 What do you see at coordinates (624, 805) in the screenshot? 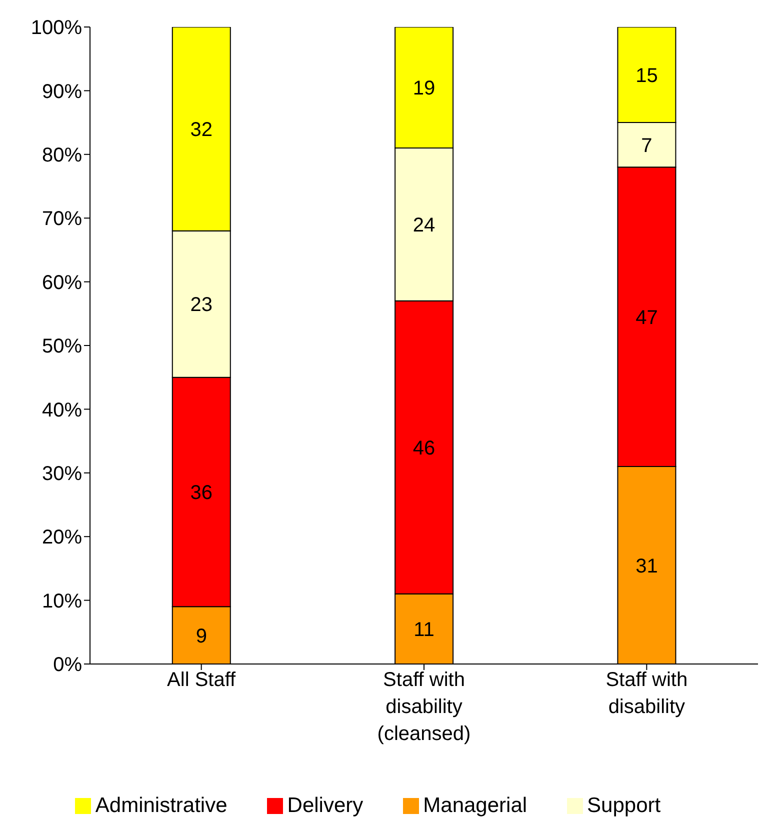
I see `legend-label: Support` at bounding box center [624, 805].